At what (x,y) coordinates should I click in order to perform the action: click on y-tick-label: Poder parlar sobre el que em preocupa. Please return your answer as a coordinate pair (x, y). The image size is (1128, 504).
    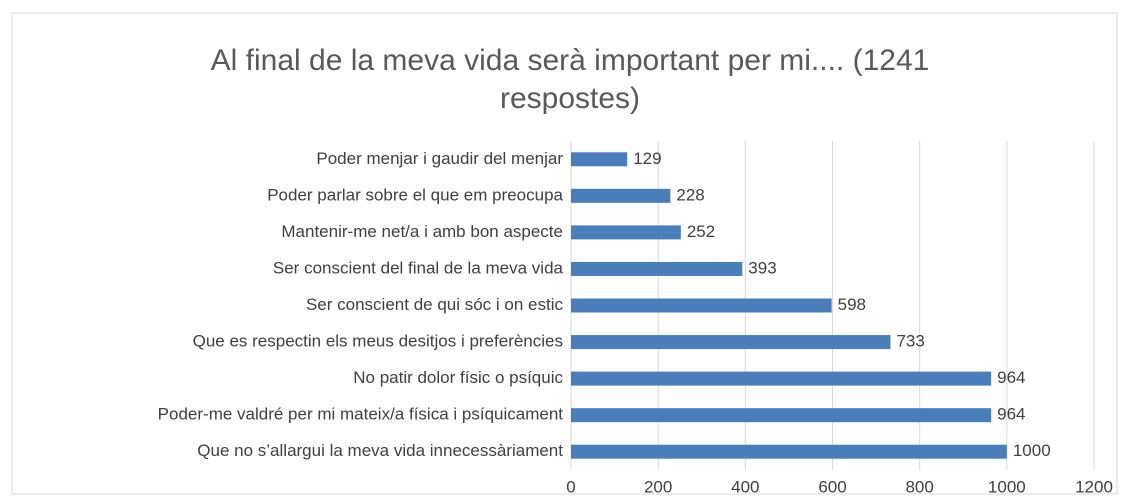
    Looking at the image, I should click on (415, 194).